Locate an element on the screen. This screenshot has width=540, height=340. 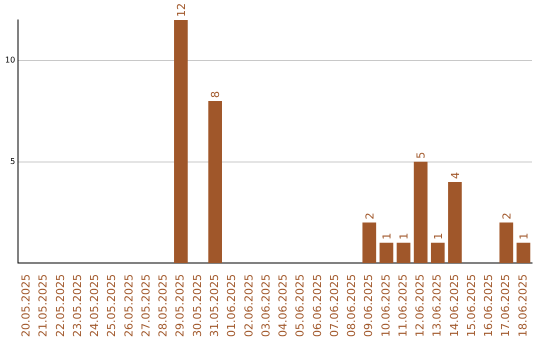
x-tick-label: 28.05.2025 is located at coordinates (163, 306).